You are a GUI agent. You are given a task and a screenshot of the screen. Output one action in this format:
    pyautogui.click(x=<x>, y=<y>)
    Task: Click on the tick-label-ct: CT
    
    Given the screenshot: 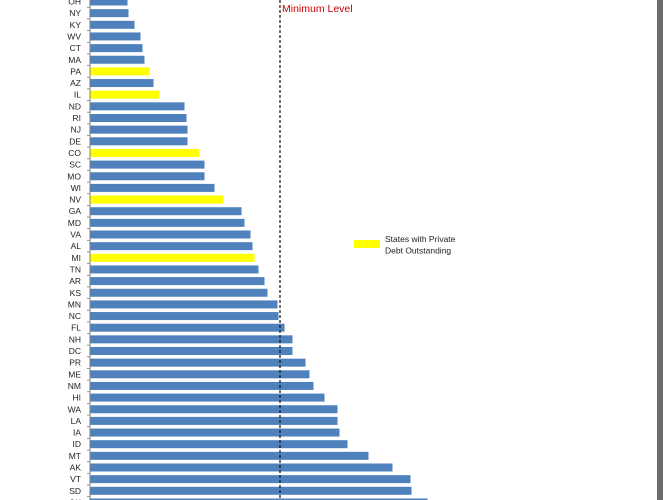 What is the action you would take?
    pyautogui.click(x=75, y=48)
    